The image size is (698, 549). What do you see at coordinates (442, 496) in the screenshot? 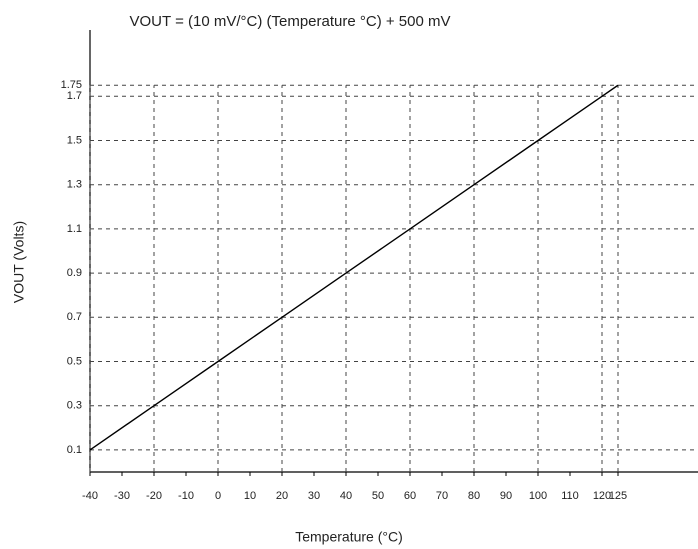
I see `x-tick-label: 70` at bounding box center [442, 496].